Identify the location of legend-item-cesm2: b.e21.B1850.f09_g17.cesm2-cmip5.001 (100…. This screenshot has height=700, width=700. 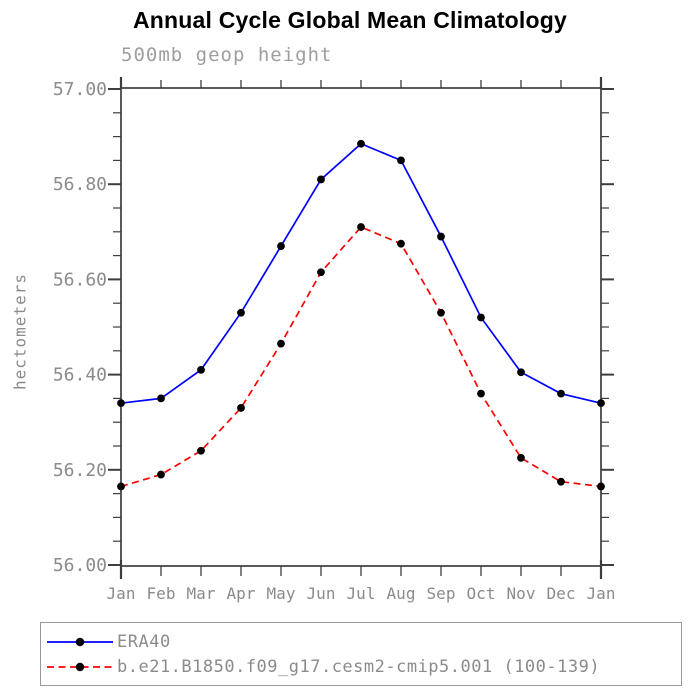
(363, 666).